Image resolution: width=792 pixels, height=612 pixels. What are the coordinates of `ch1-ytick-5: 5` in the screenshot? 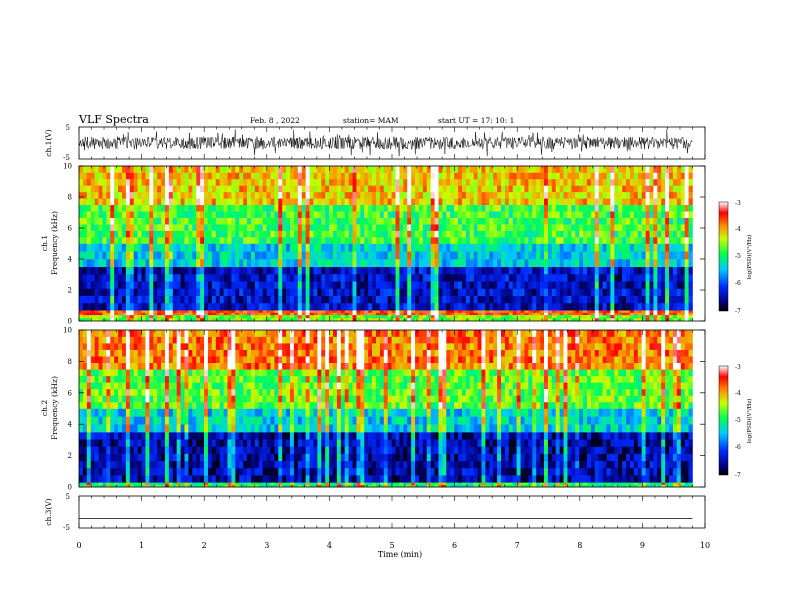 It's located at (68, 128).